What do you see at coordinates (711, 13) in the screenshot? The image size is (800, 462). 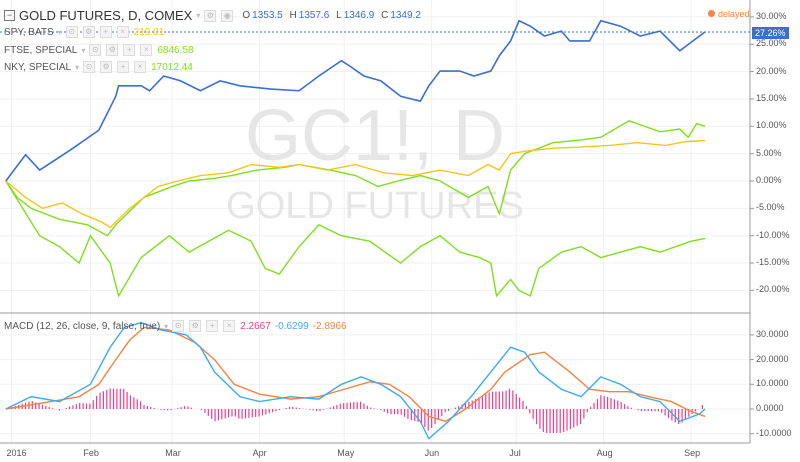 I see `status-dot-icon` at bounding box center [711, 13].